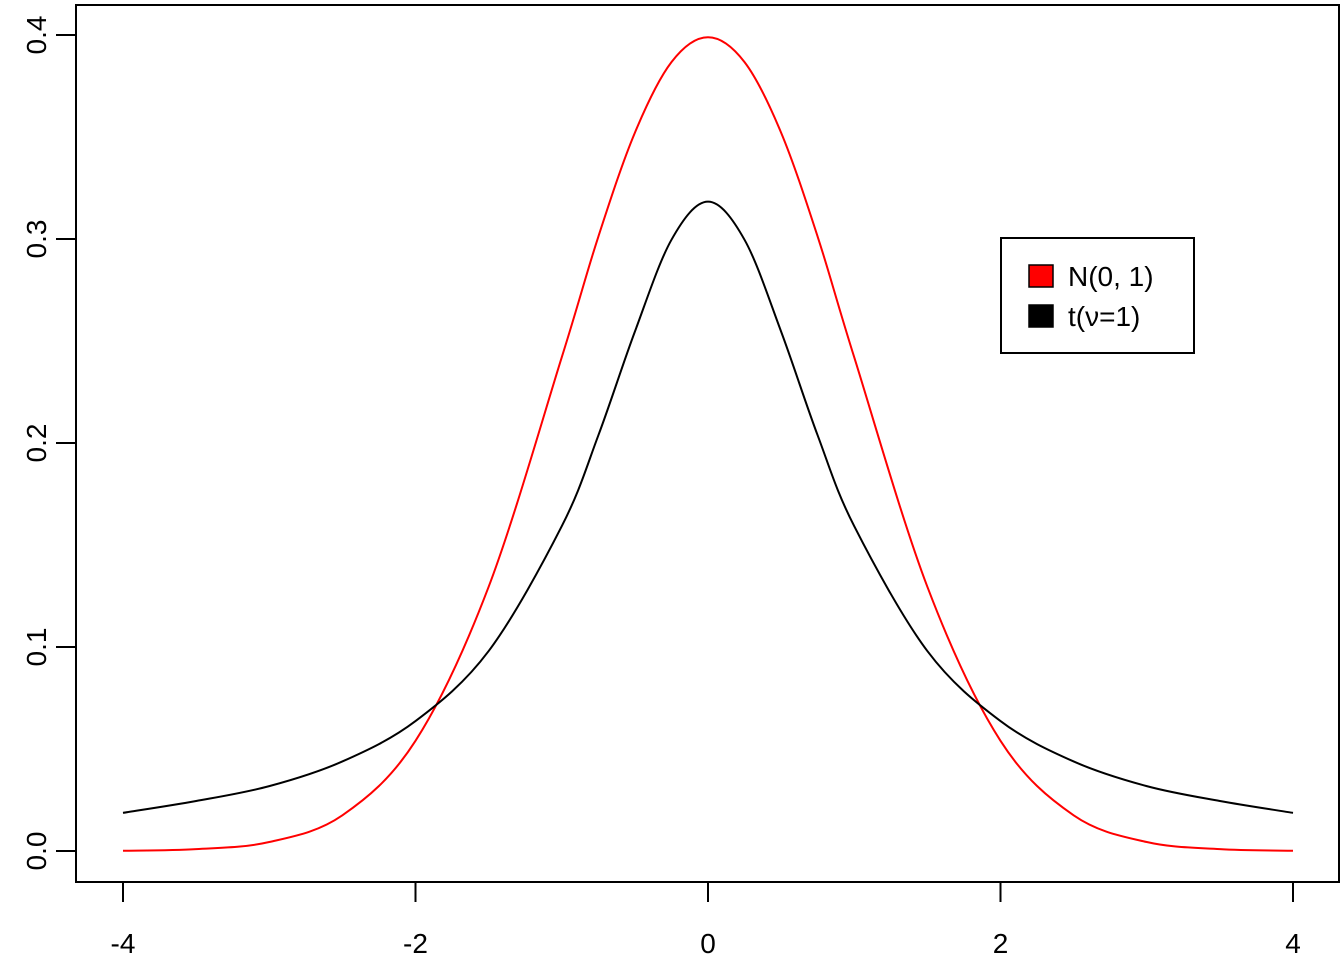 This screenshot has height=960, width=1344. Describe the element at coordinates (415, 943) in the screenshot. I see `x-tick-label: -2` at that location.